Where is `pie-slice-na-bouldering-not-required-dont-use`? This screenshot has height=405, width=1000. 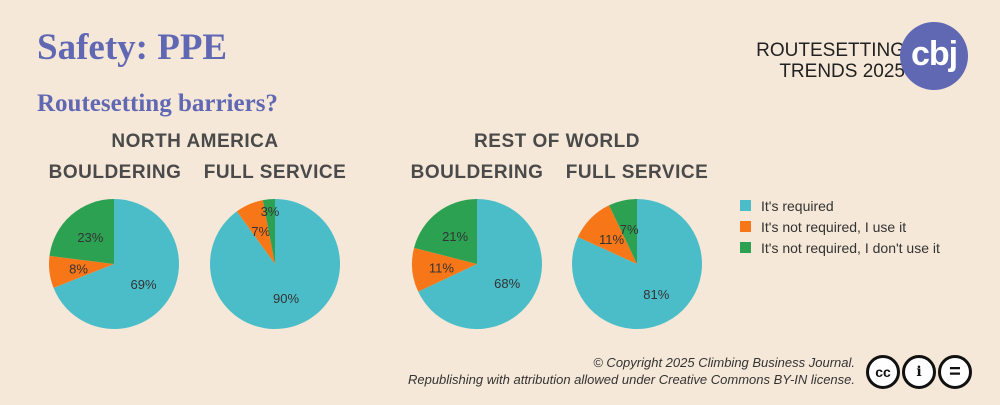
pie-slice-na-bouldering-not-required-dont-use is located at coordinates (81, 231).